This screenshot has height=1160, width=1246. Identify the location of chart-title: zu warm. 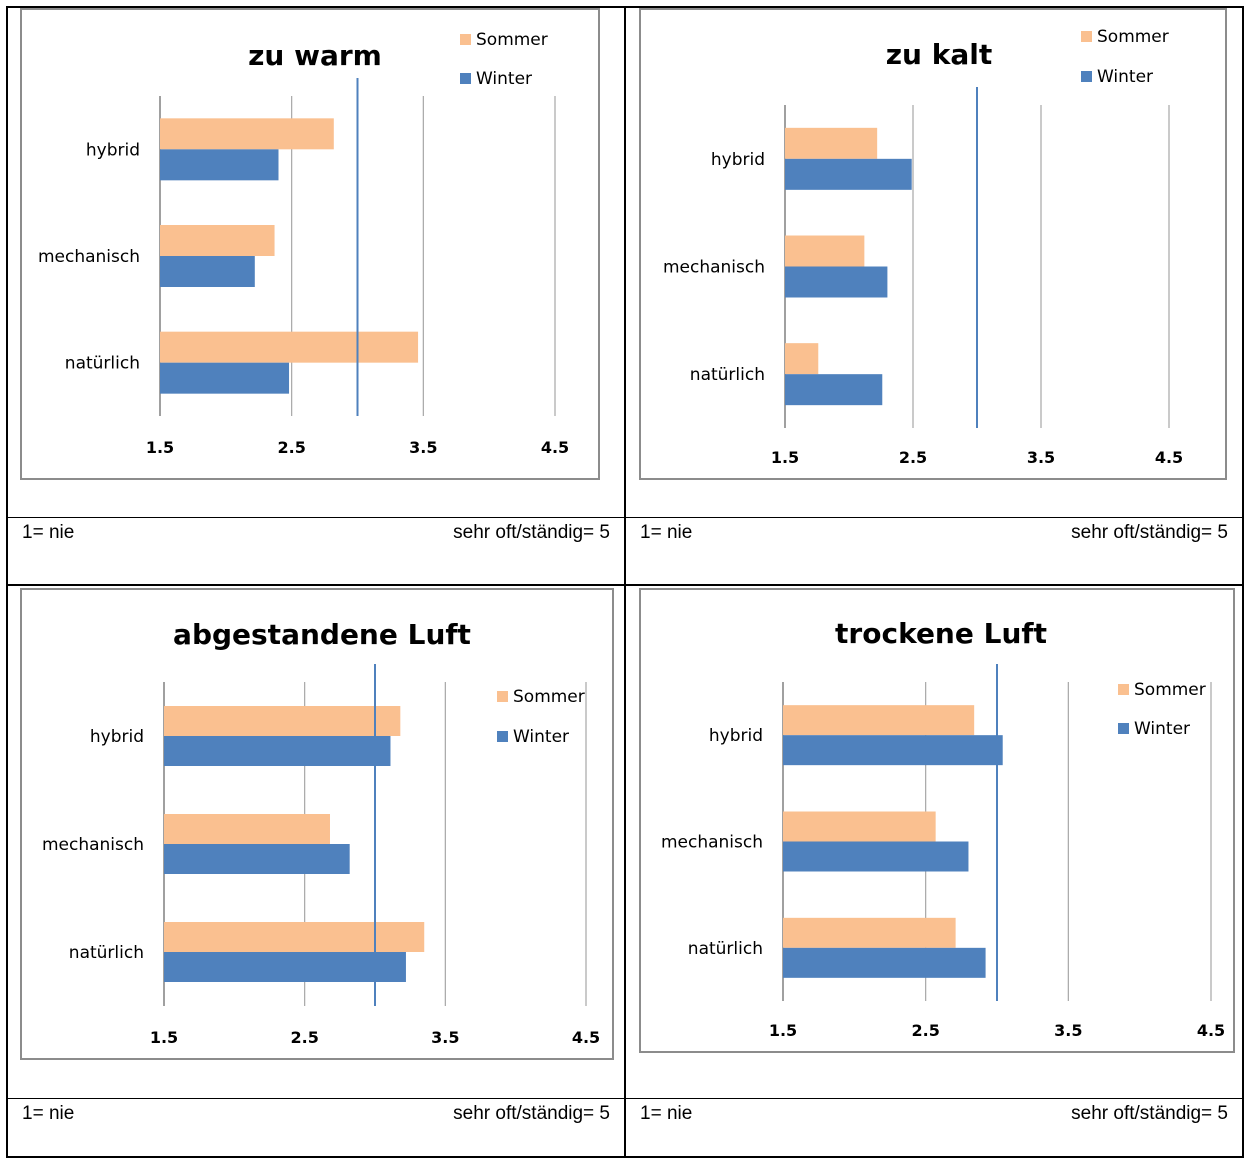
(315, 55).